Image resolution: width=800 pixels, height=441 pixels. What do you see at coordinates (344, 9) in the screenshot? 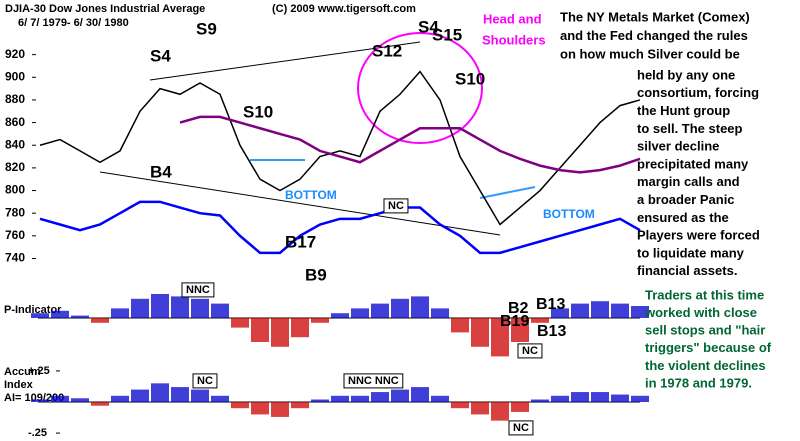
I see `copyright: (C) 2009 www.tigersoft.com` at bounding box center [344, 9].